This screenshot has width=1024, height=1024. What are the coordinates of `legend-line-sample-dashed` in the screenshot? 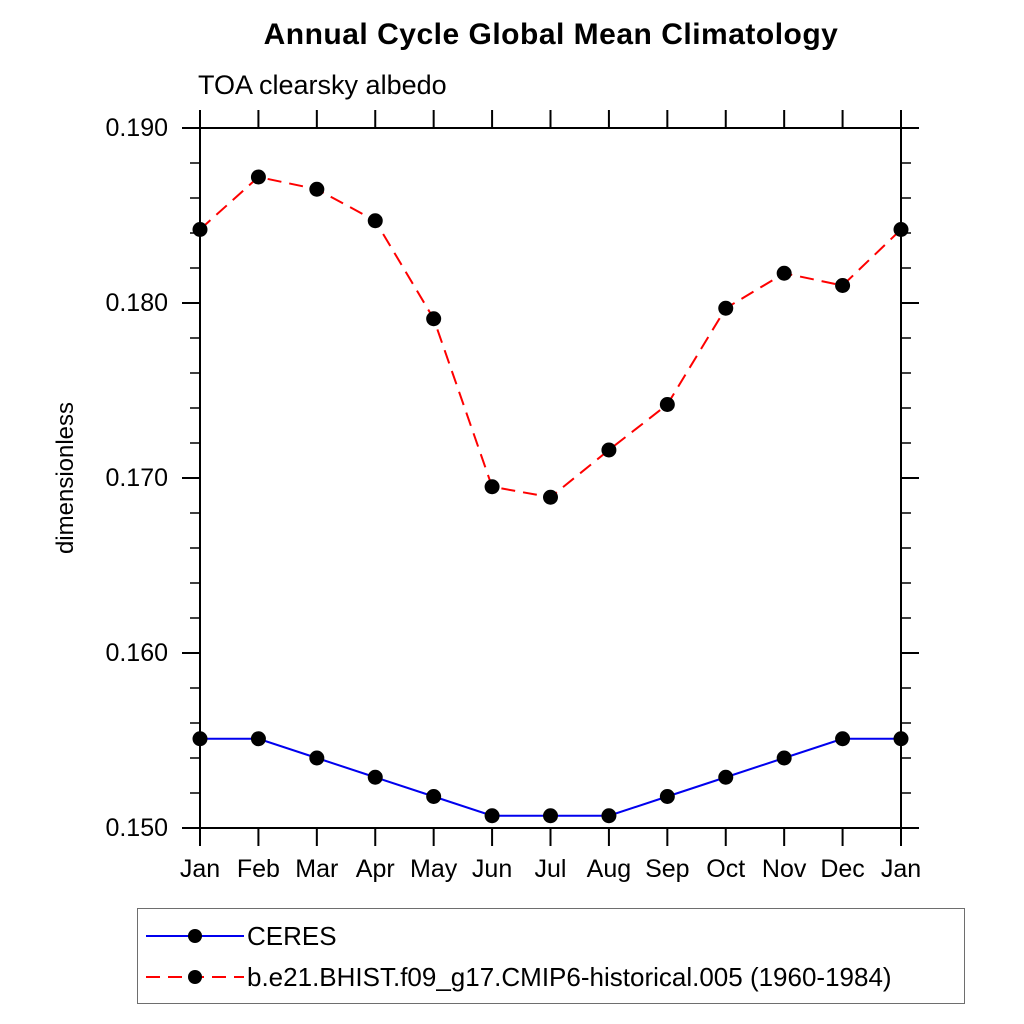 It's located at (195, 976).